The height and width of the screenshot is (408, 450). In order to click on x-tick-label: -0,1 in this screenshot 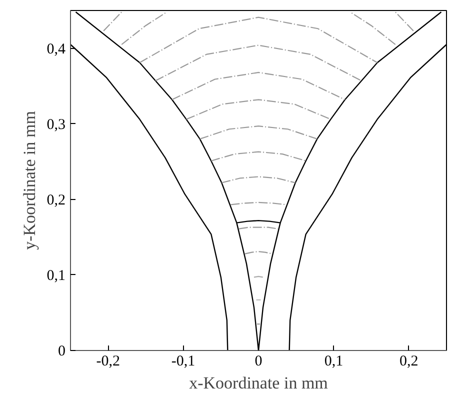, I will do `click(183, 362)`.